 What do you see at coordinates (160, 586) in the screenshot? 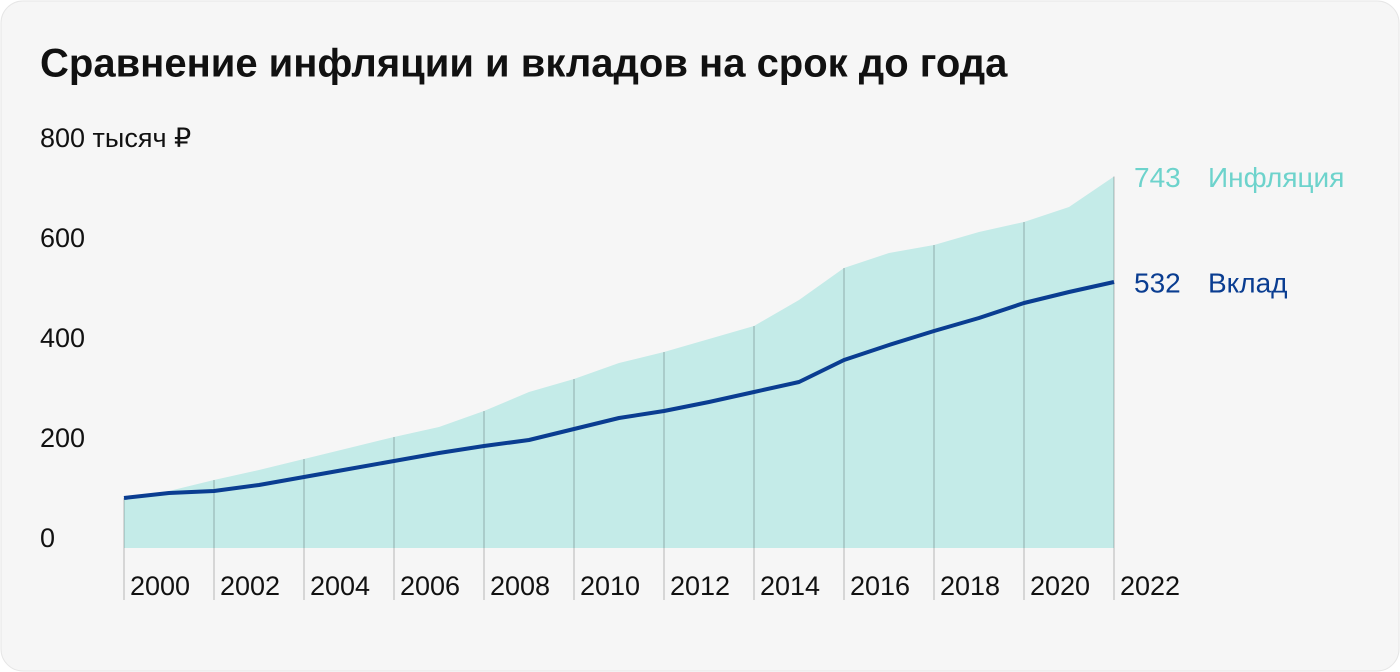
I see `x-tick-label: 2000` at bounding box center [160, 586].